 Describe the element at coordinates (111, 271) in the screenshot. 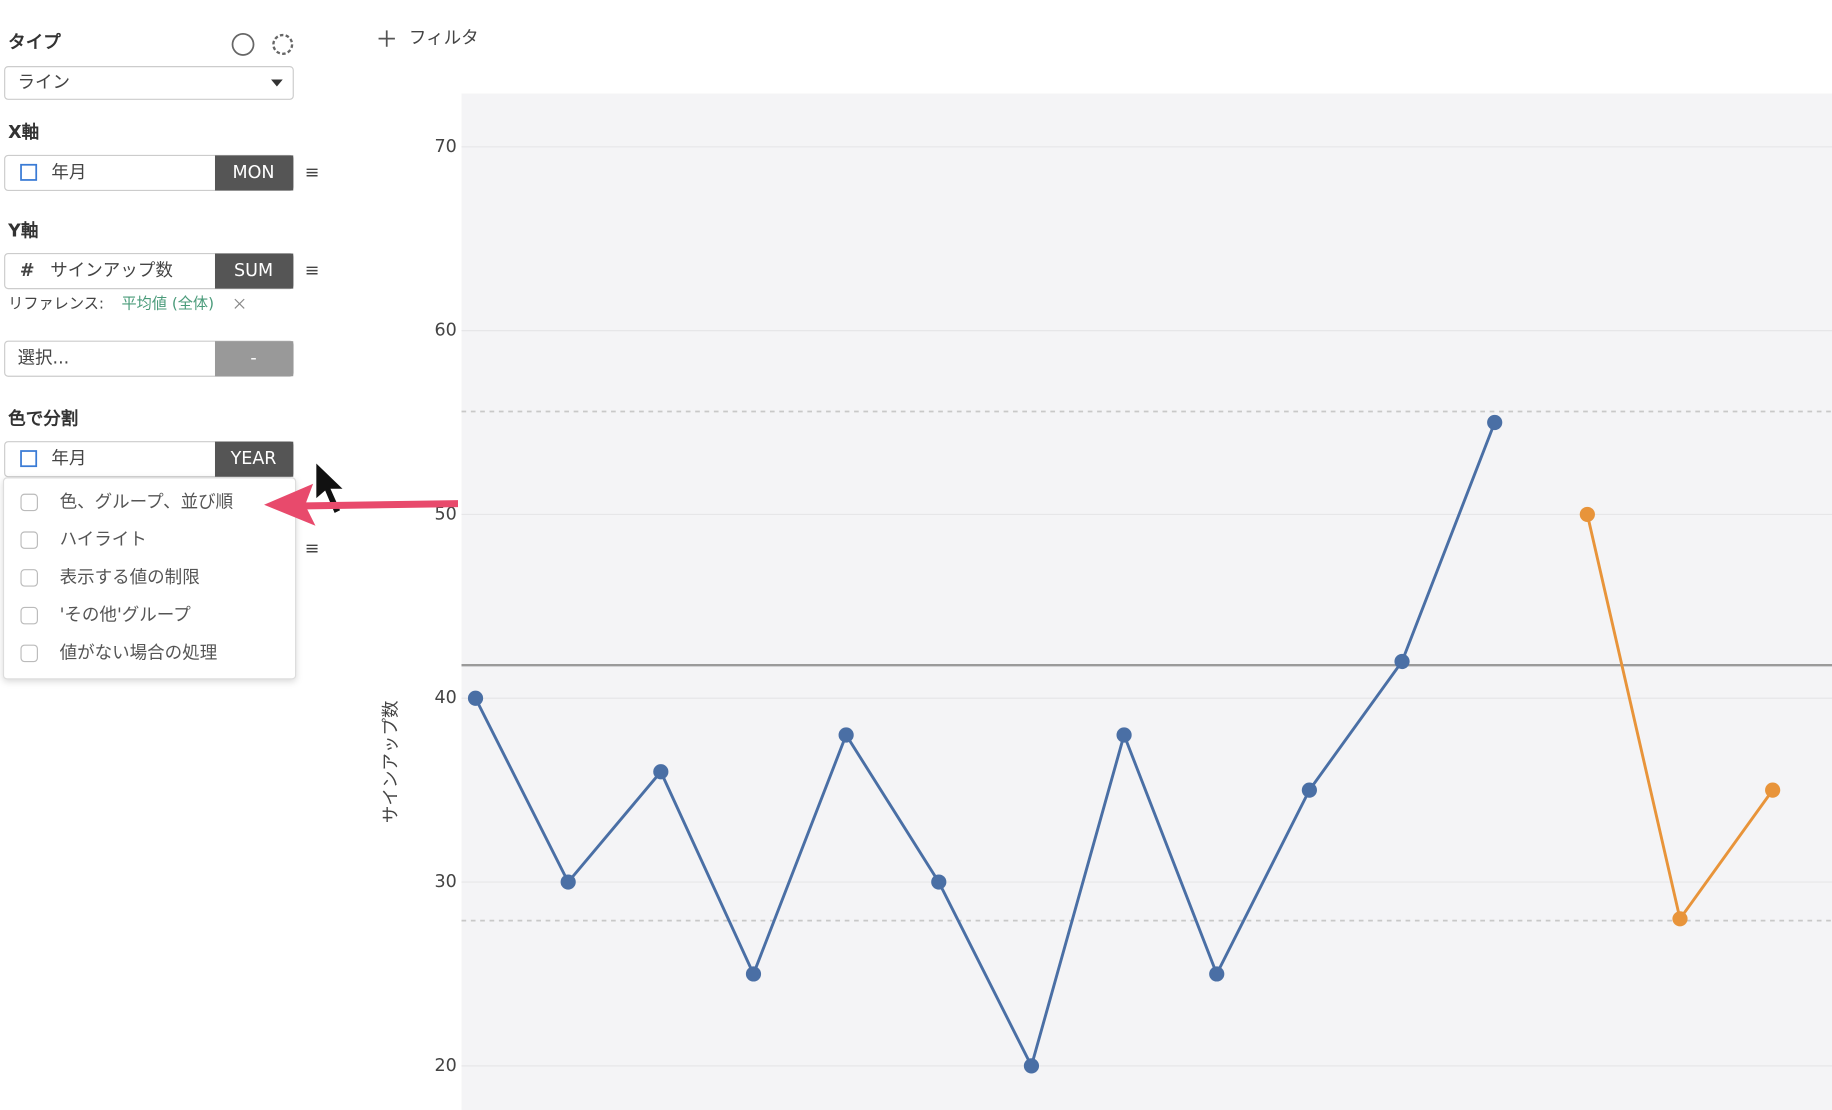

I see `field-name: サインアップ数` at that location.